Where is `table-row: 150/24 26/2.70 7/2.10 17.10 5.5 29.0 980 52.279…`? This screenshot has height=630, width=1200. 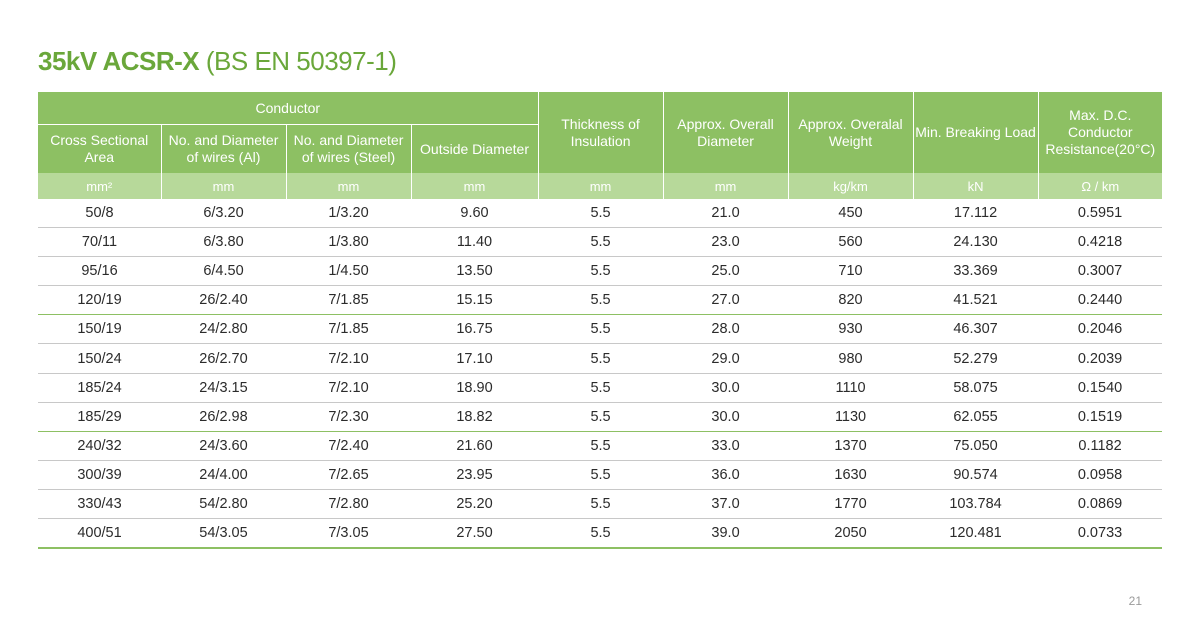 table-row: 150/24 26/2.70 7/2.10 17.10 5.5 29.0 980 52.279… is located at coordinates (600, 358).